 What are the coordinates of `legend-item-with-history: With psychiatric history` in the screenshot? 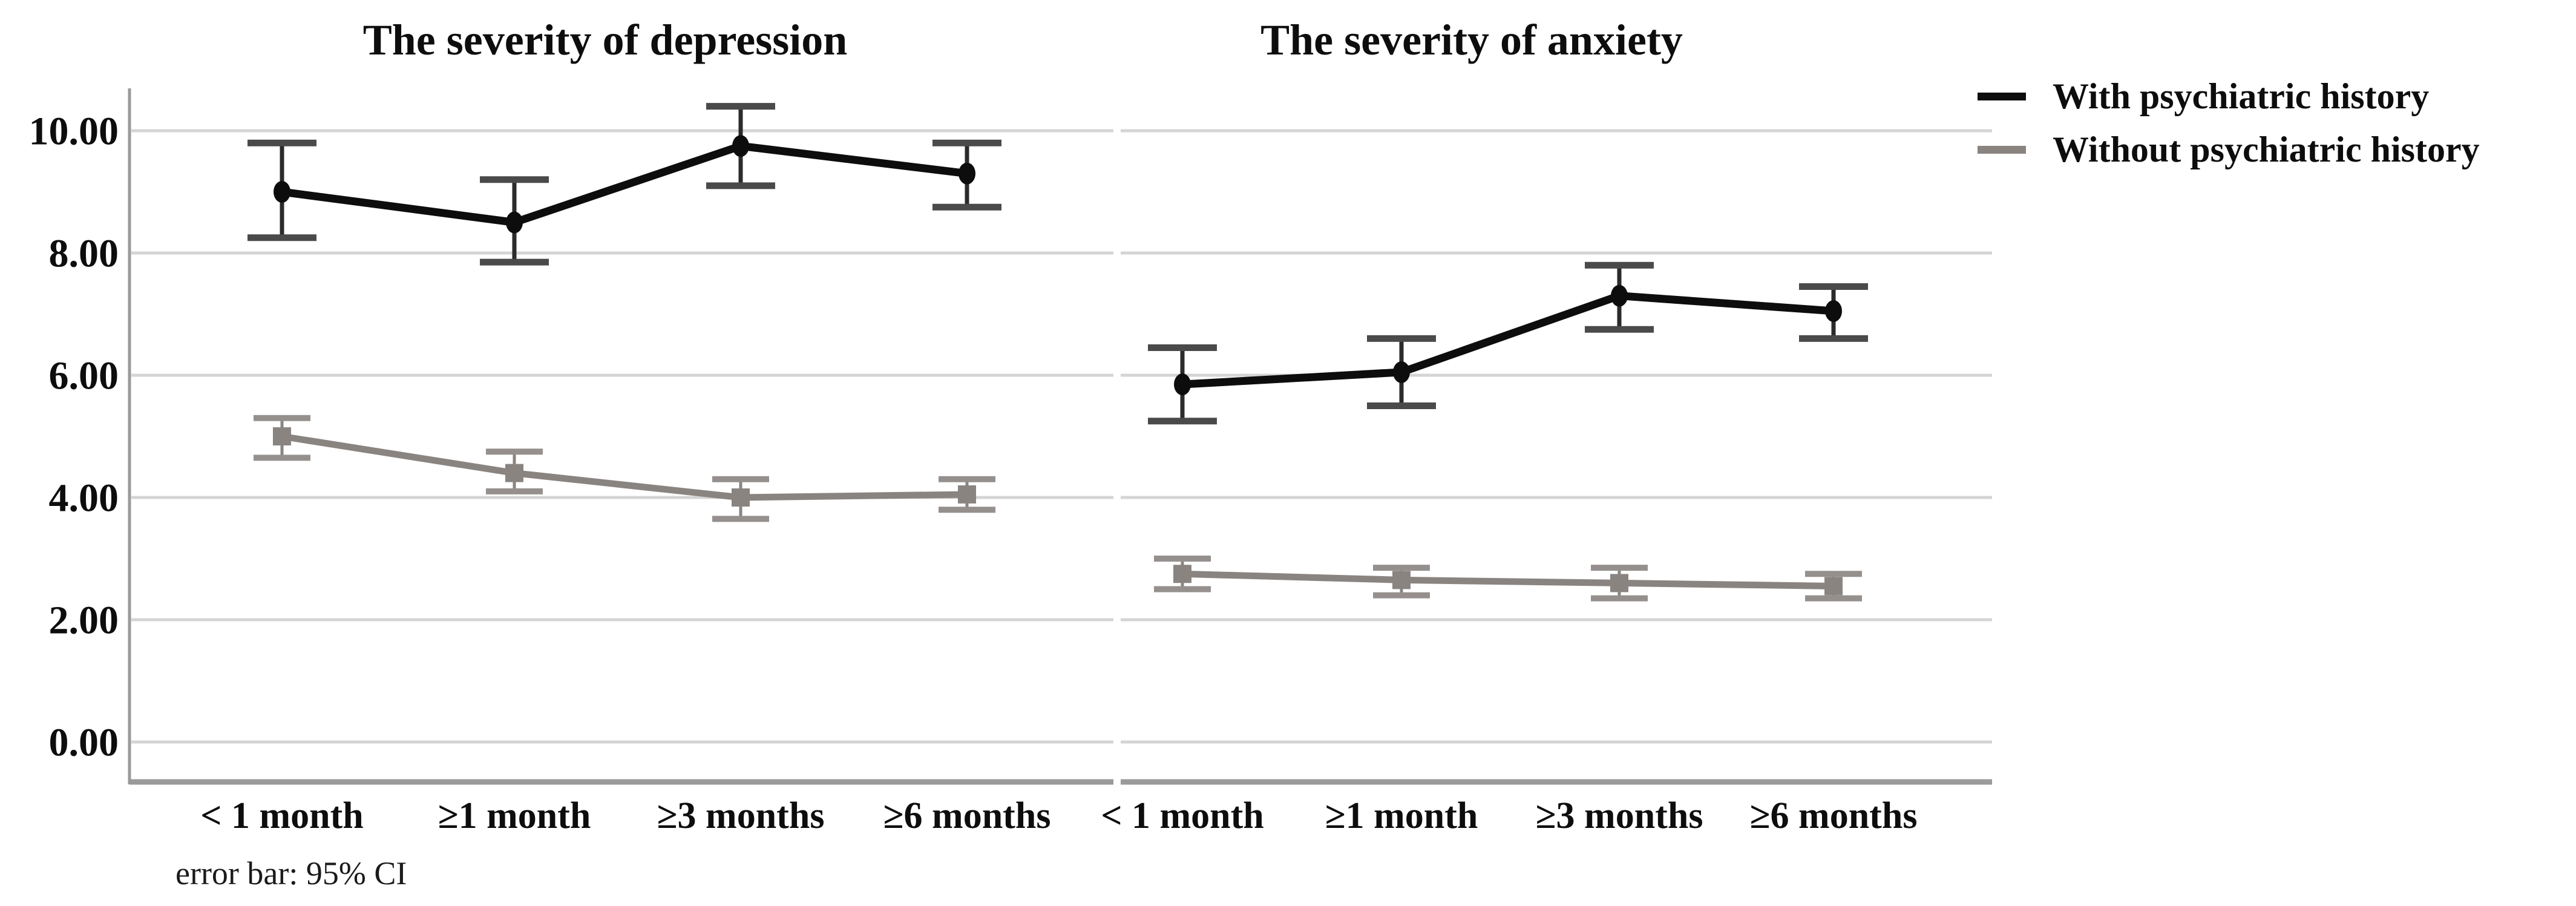 It's located at (2229, 96).